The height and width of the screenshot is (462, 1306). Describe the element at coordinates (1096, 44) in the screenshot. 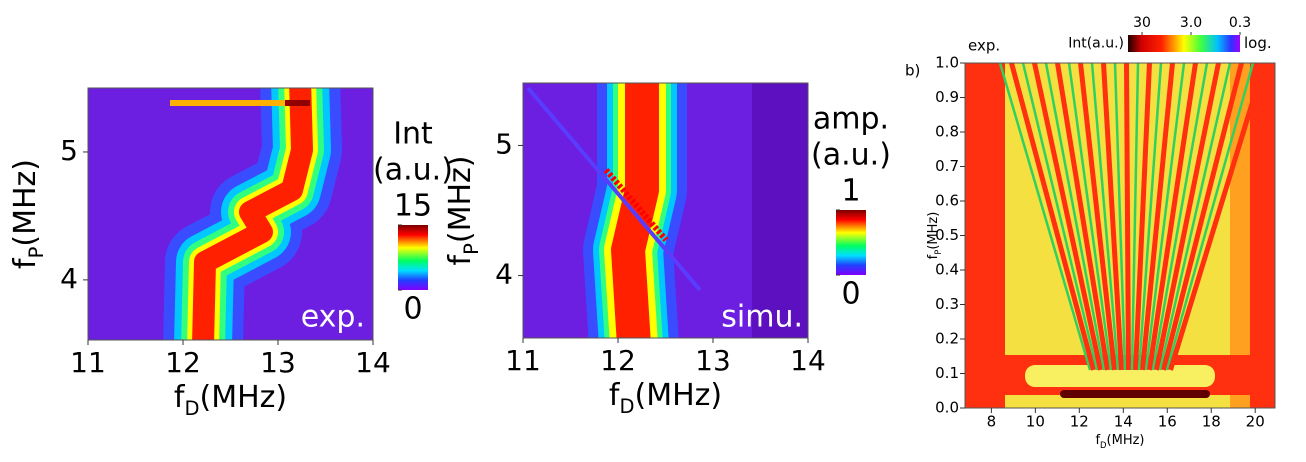

I see `colorbar-title: Int(a.u.)` at that location.